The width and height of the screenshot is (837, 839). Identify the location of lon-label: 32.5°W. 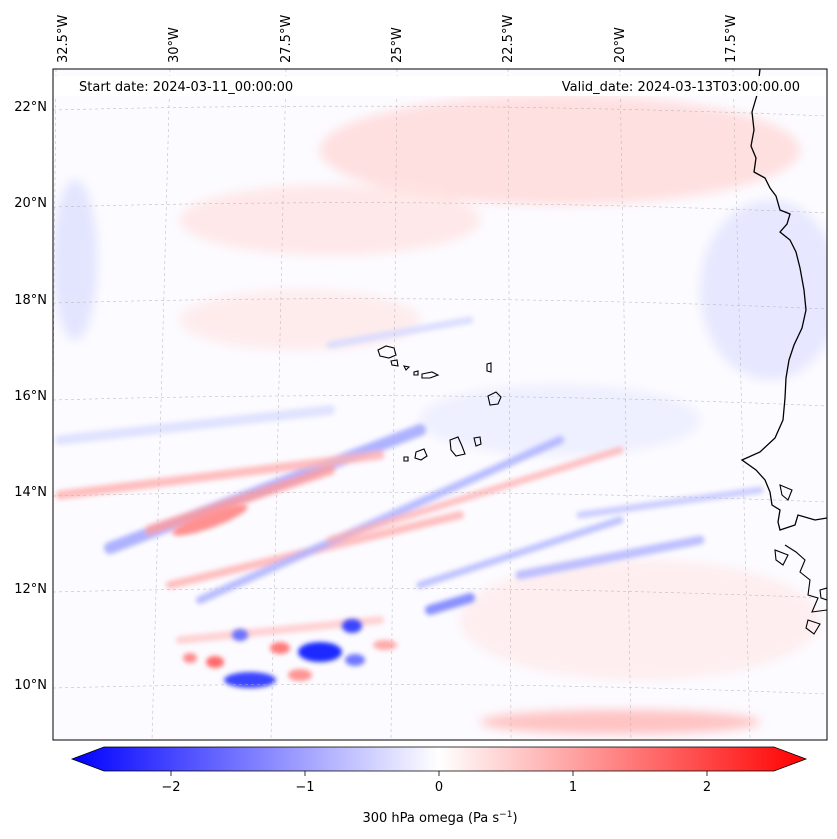
(63, 39).